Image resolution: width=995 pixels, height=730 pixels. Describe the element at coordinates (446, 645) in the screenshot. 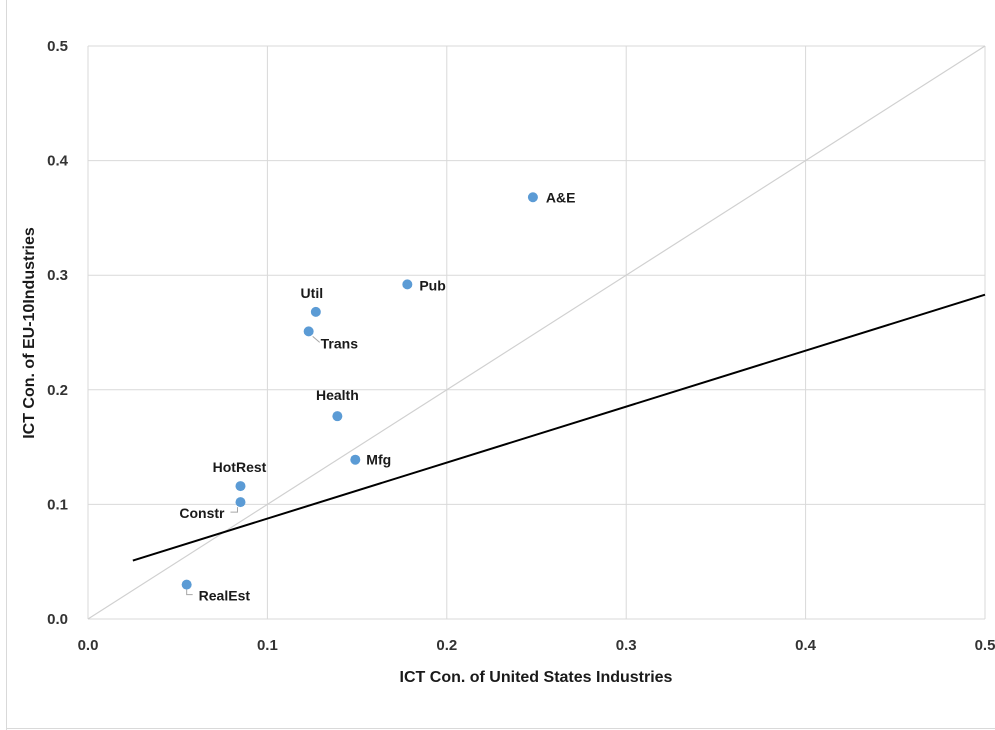

I see `x-tick-label-2: 0.2` at that location.